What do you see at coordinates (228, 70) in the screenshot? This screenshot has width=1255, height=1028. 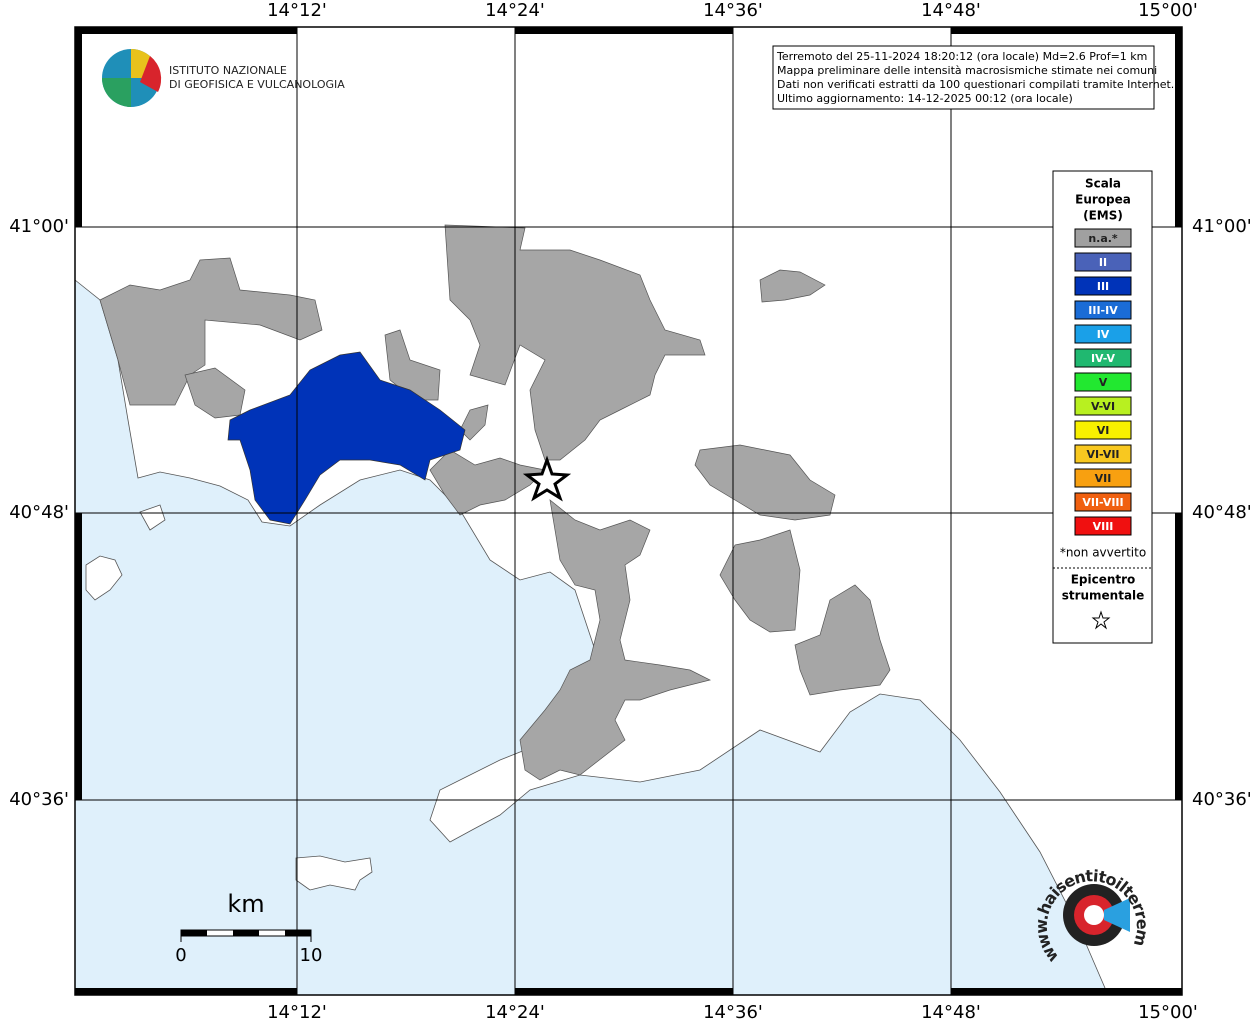 I see `institute-line: ISTITUTO NAZIONALE` at bounding box center [228, 70].